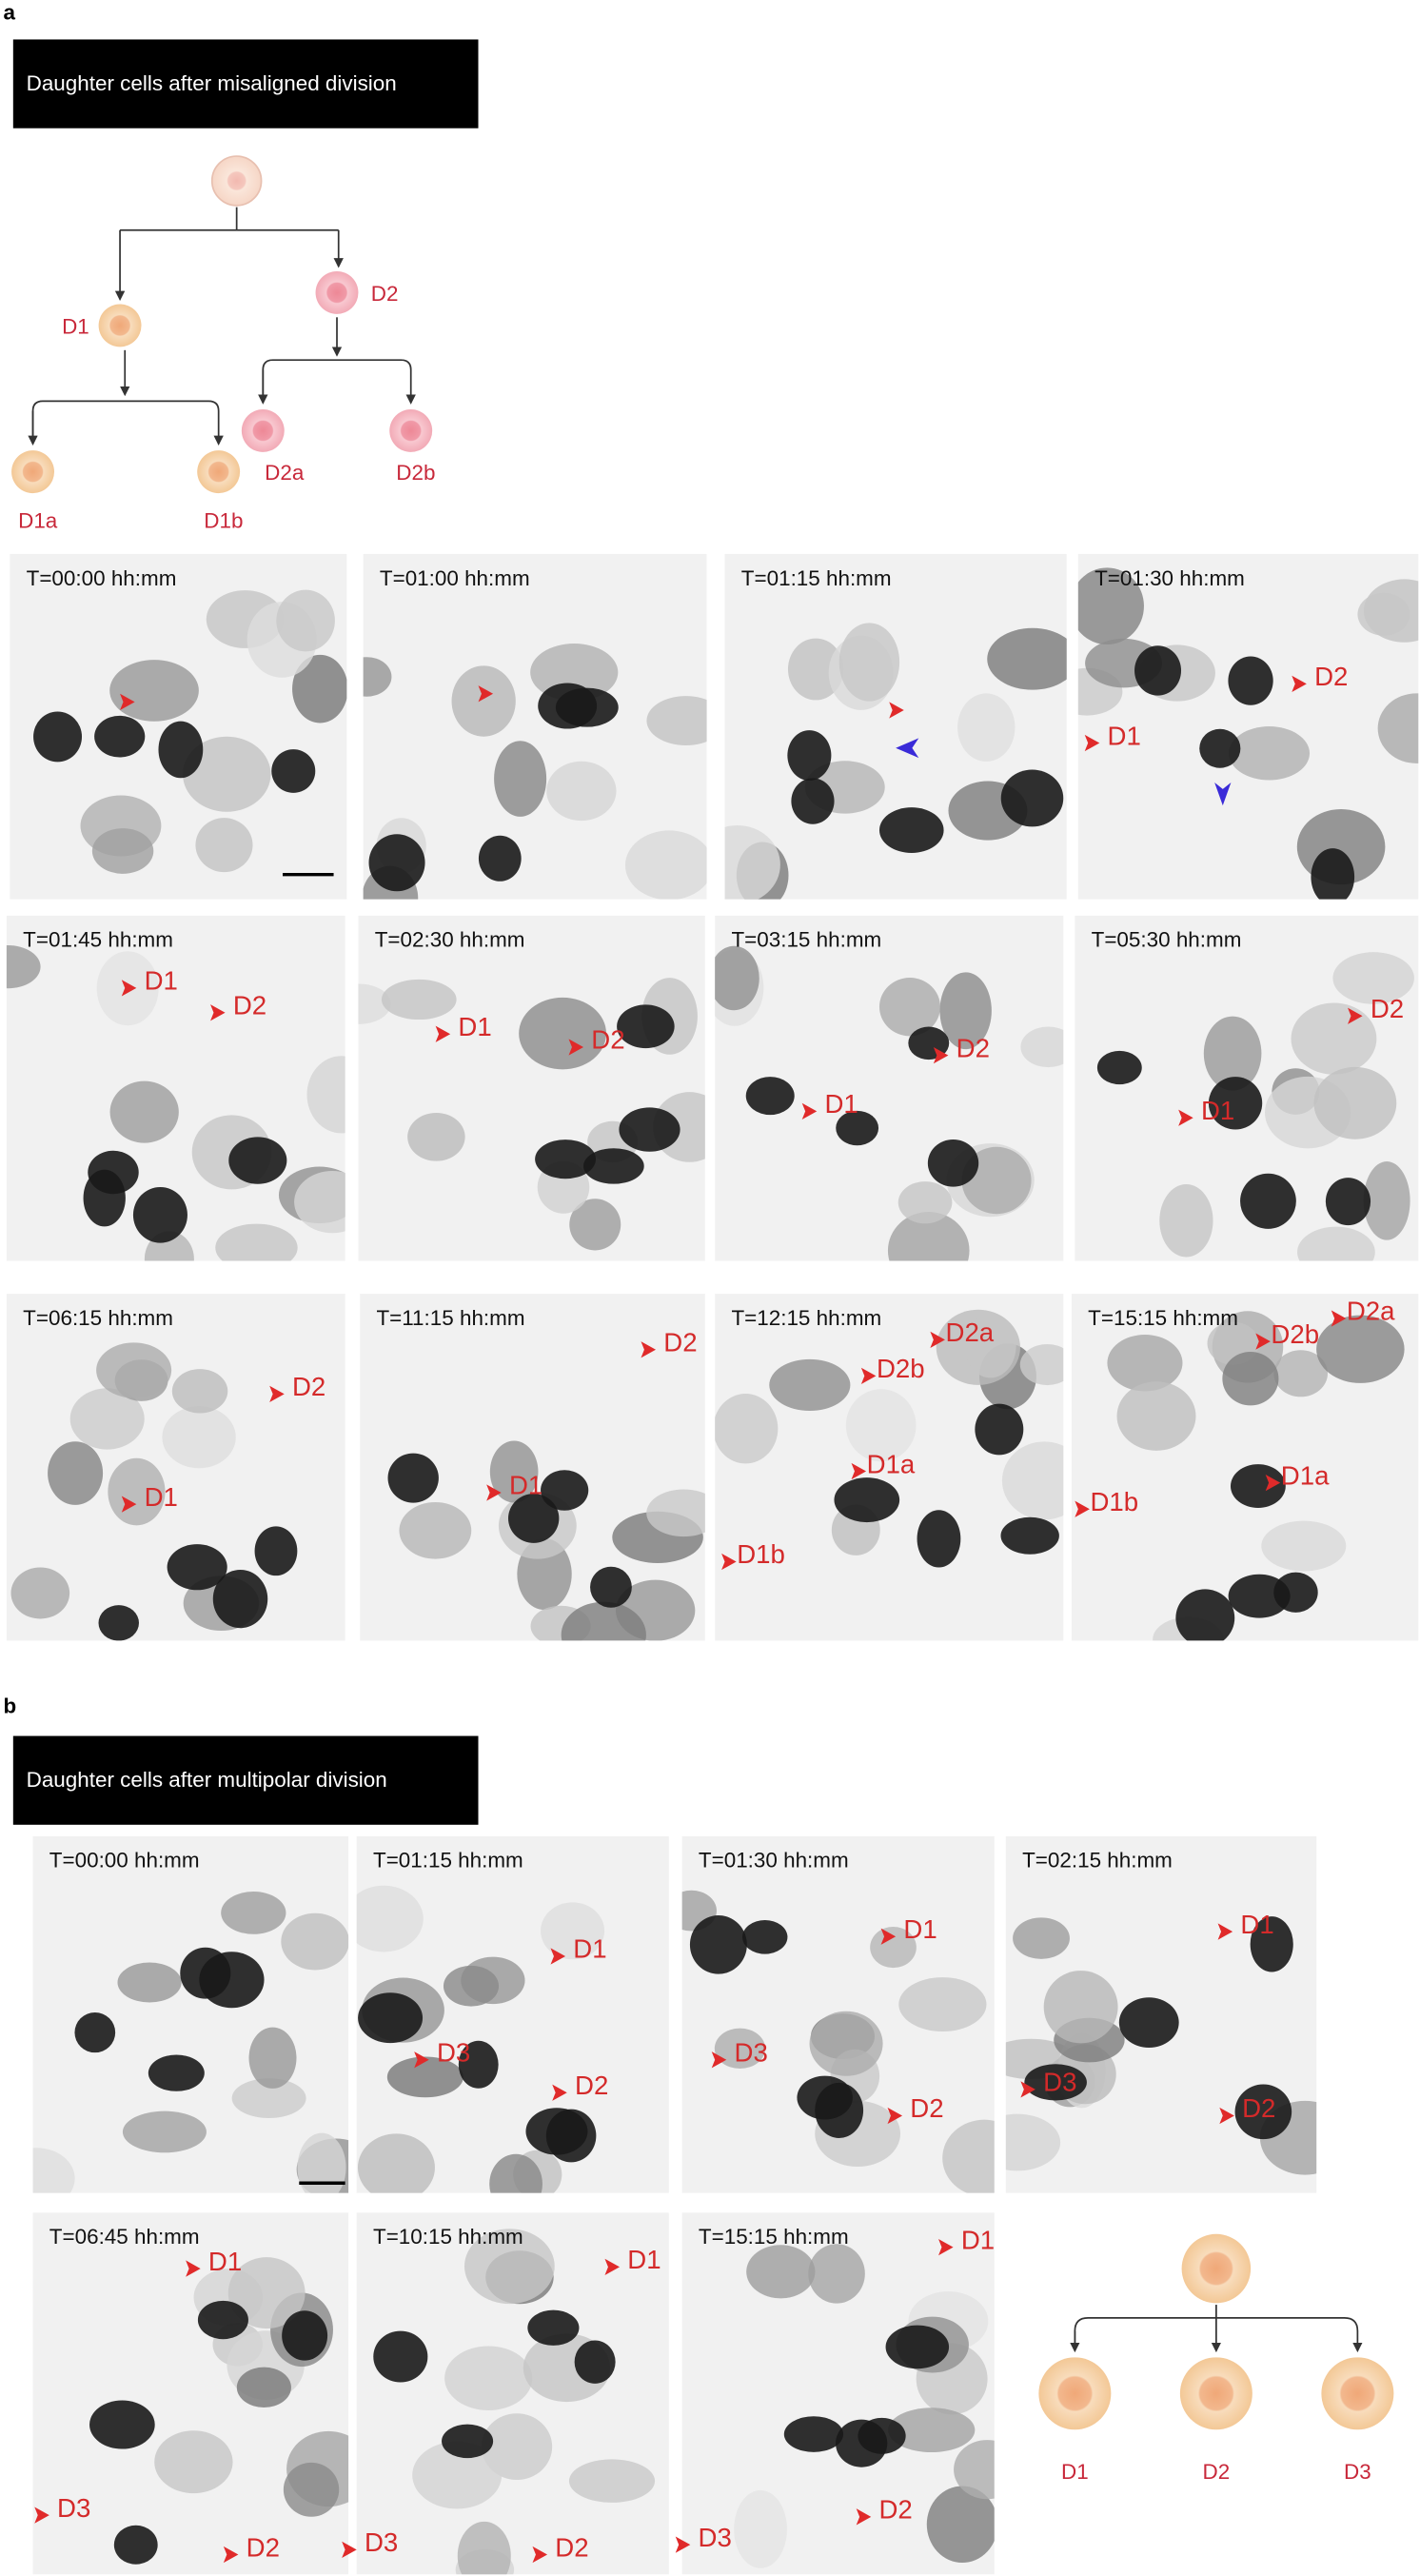  I want to click on timestamp: T=02:15 hh:mm, so click(1097, 1861).